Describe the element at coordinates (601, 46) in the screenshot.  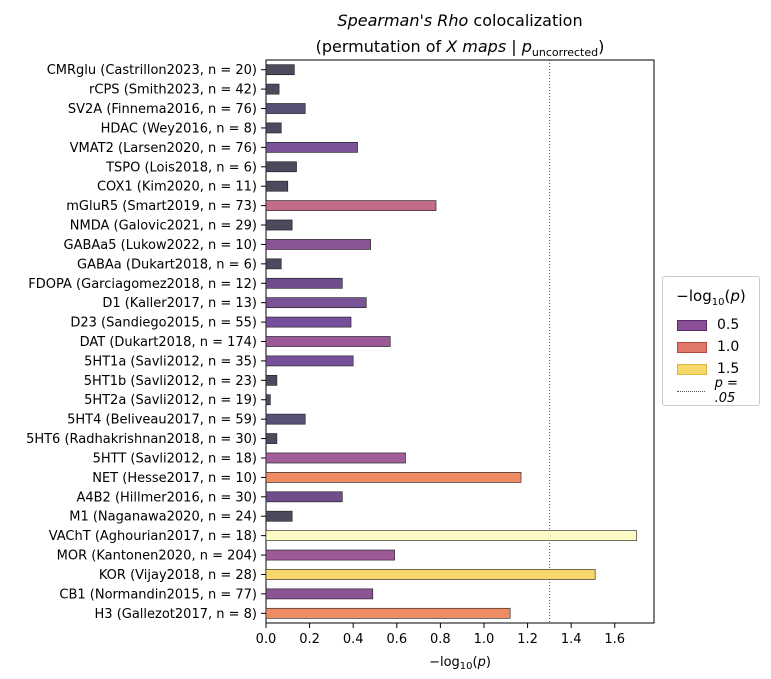
I see `title2-suffix: )` at that location.